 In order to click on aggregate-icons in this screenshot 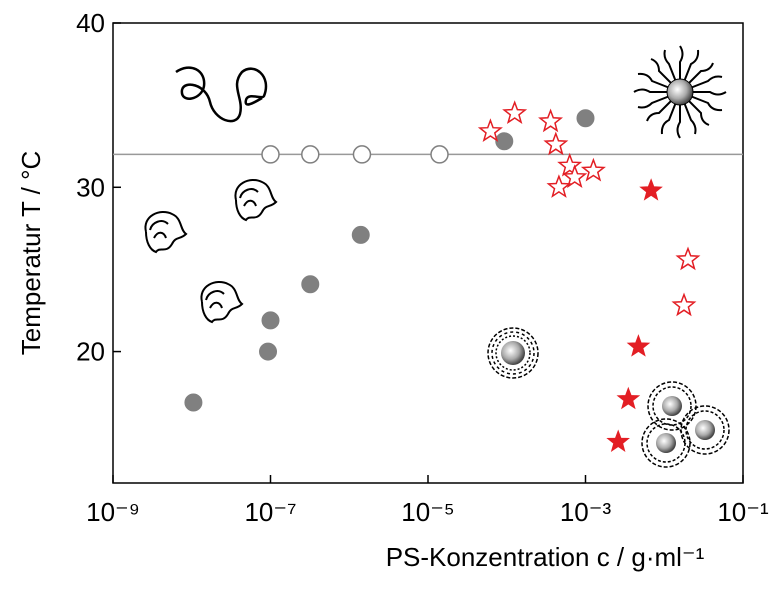, I will do `click(608, 397)`.